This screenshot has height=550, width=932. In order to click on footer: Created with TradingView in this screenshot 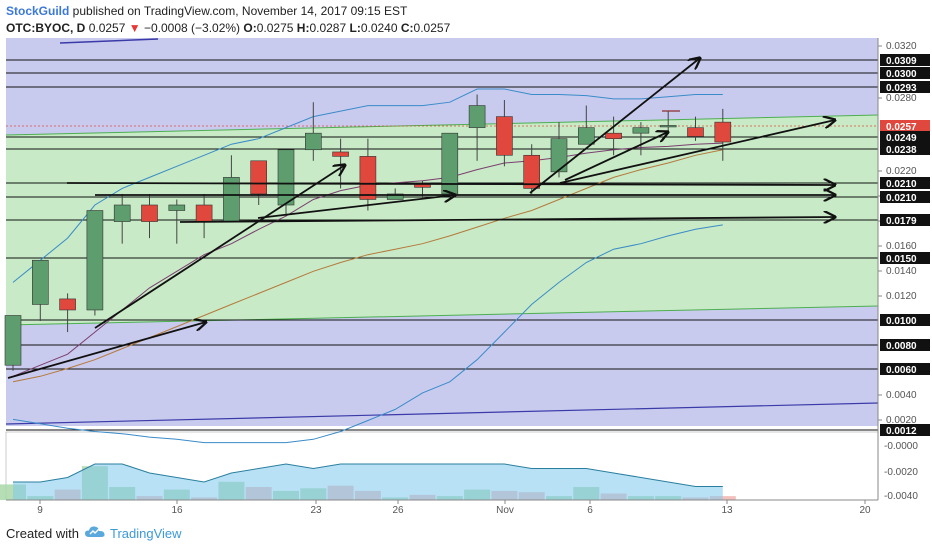, I will do `click(466, 534)`.